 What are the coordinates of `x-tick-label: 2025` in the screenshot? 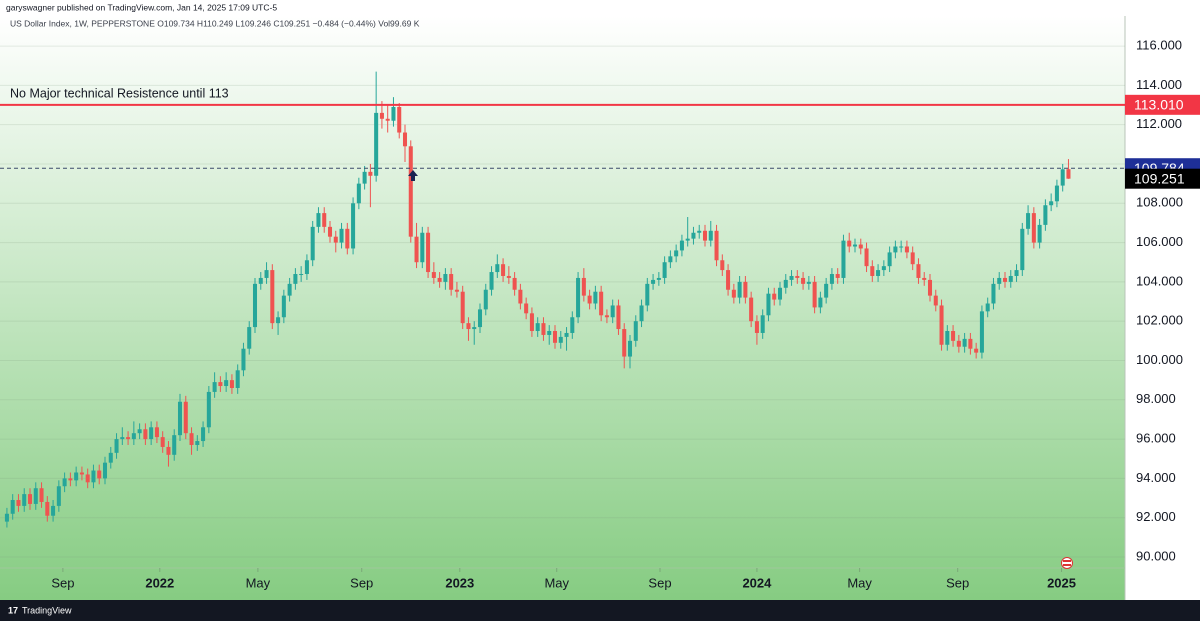 It's located at (1061, 582).